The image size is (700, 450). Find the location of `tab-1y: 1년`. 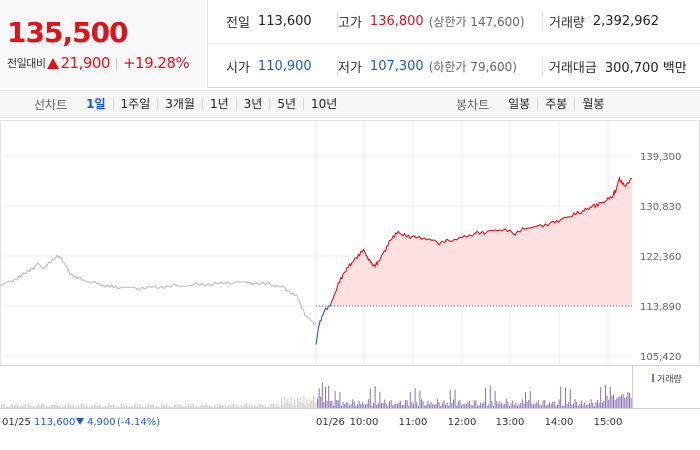

tab-1y: 1년 is located at coordinates (220, 104).